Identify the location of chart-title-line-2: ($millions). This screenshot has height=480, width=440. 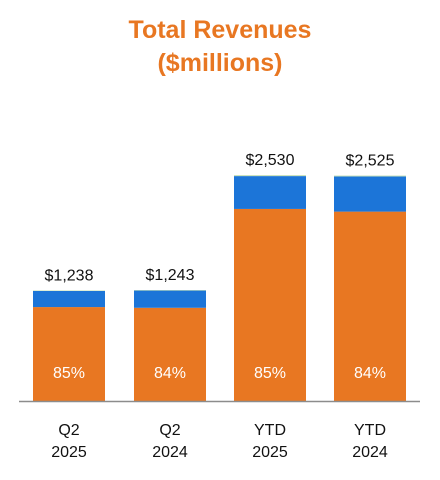
(220, 63).